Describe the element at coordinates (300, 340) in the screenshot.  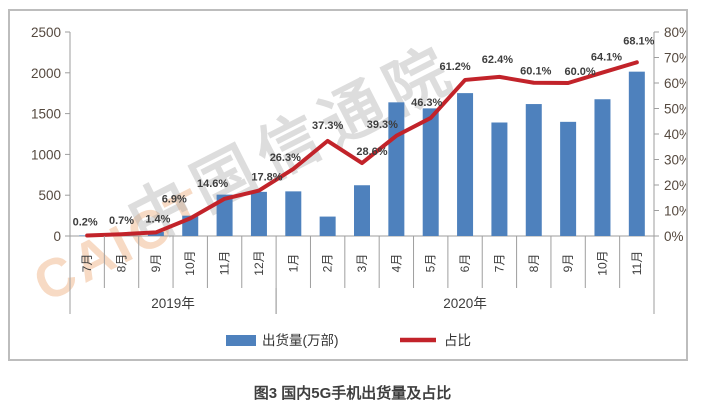
I see `legend-label-shipments: 出货量(万部)` at that location.